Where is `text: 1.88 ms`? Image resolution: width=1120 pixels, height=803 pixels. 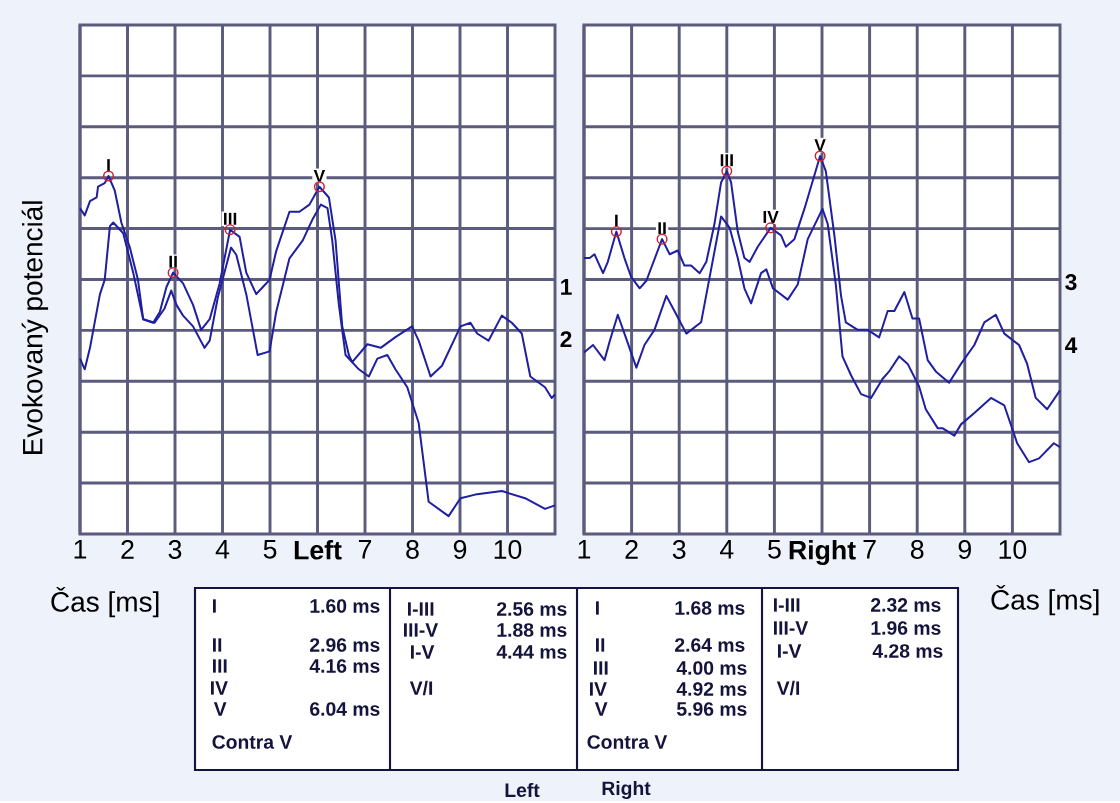
text: 1.88 ms is located at coordinates (532, 629).